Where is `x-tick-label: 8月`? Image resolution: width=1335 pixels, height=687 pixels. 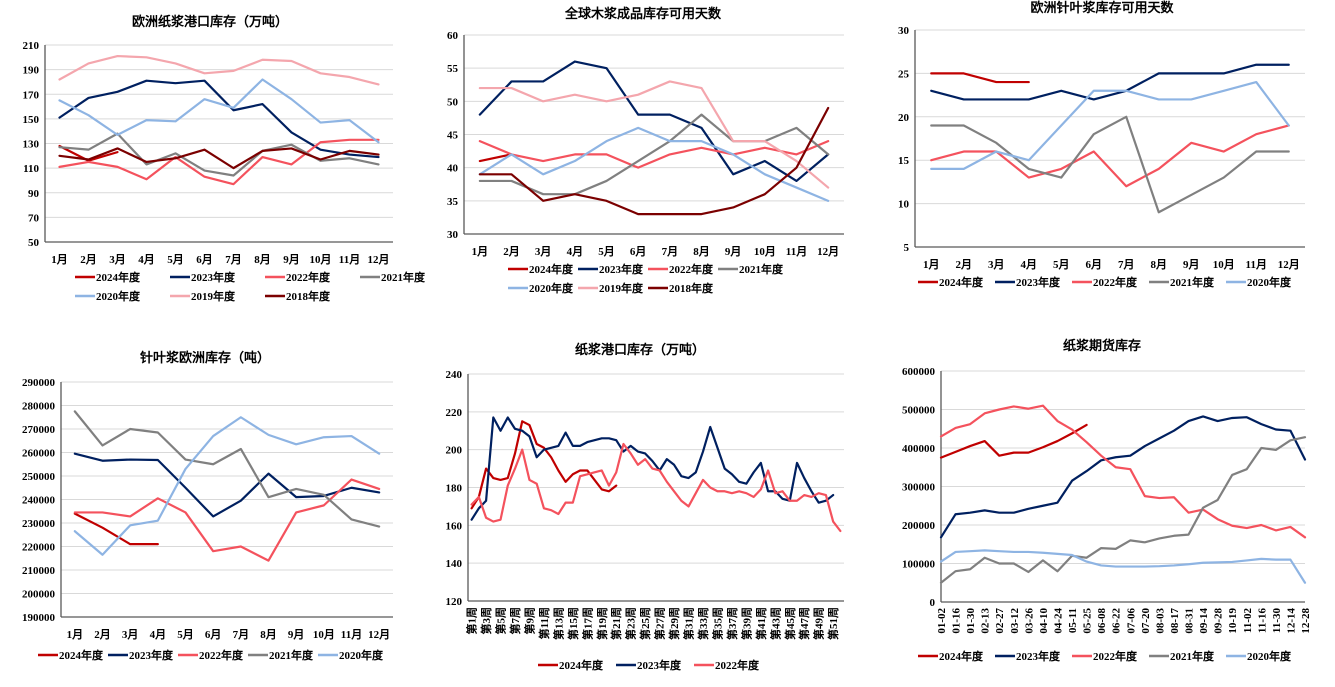 x-tick-label: 8月 is located at coordinates (262, 259).